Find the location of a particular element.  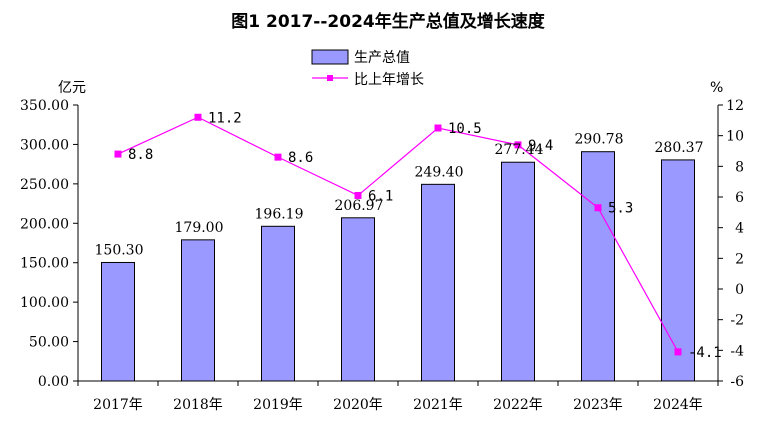

left-tick-label: 350.00 is located at coordinates (44, 106).